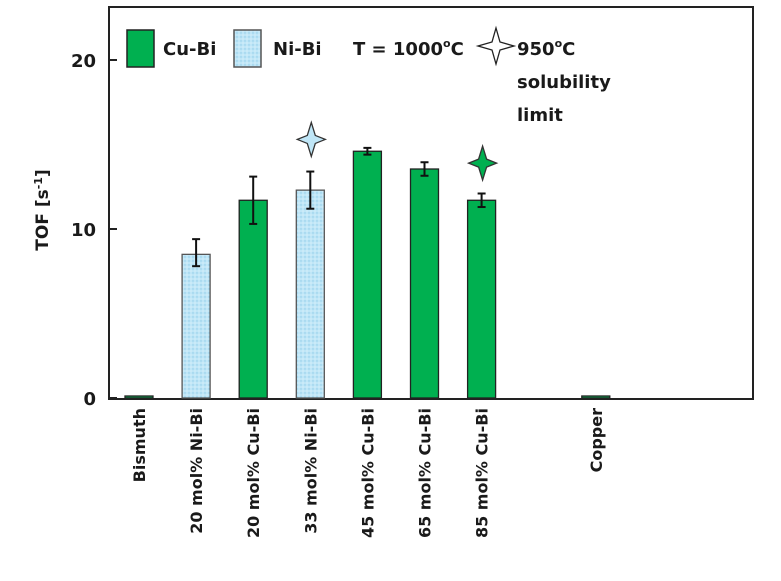 This screenshot has height=581, width=781. What do you see at coordinates (297, 49) in the screenshot?
I see `legend-label-ni-bi: Ni-Bi` at bounding box center [297, 49].